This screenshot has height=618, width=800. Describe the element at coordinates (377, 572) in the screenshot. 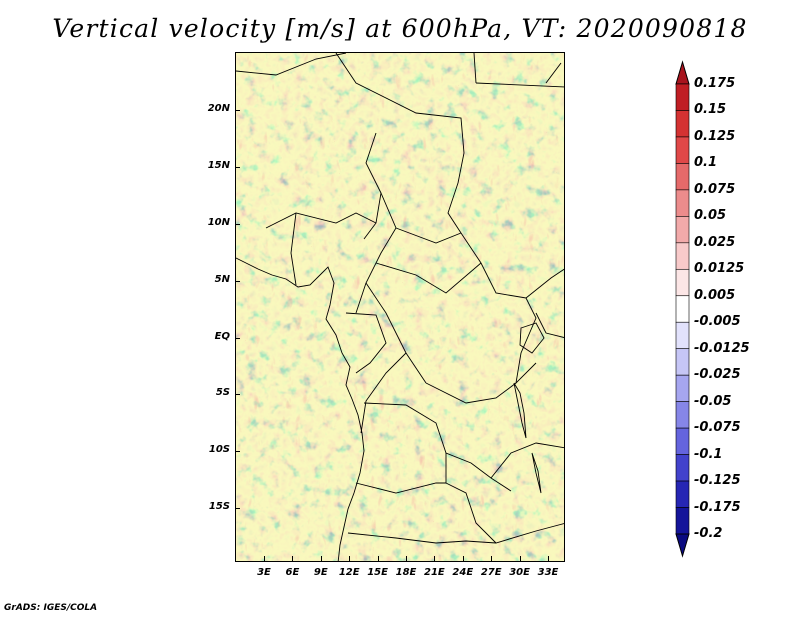

I see `lon-label-15e: 15E` at that location.